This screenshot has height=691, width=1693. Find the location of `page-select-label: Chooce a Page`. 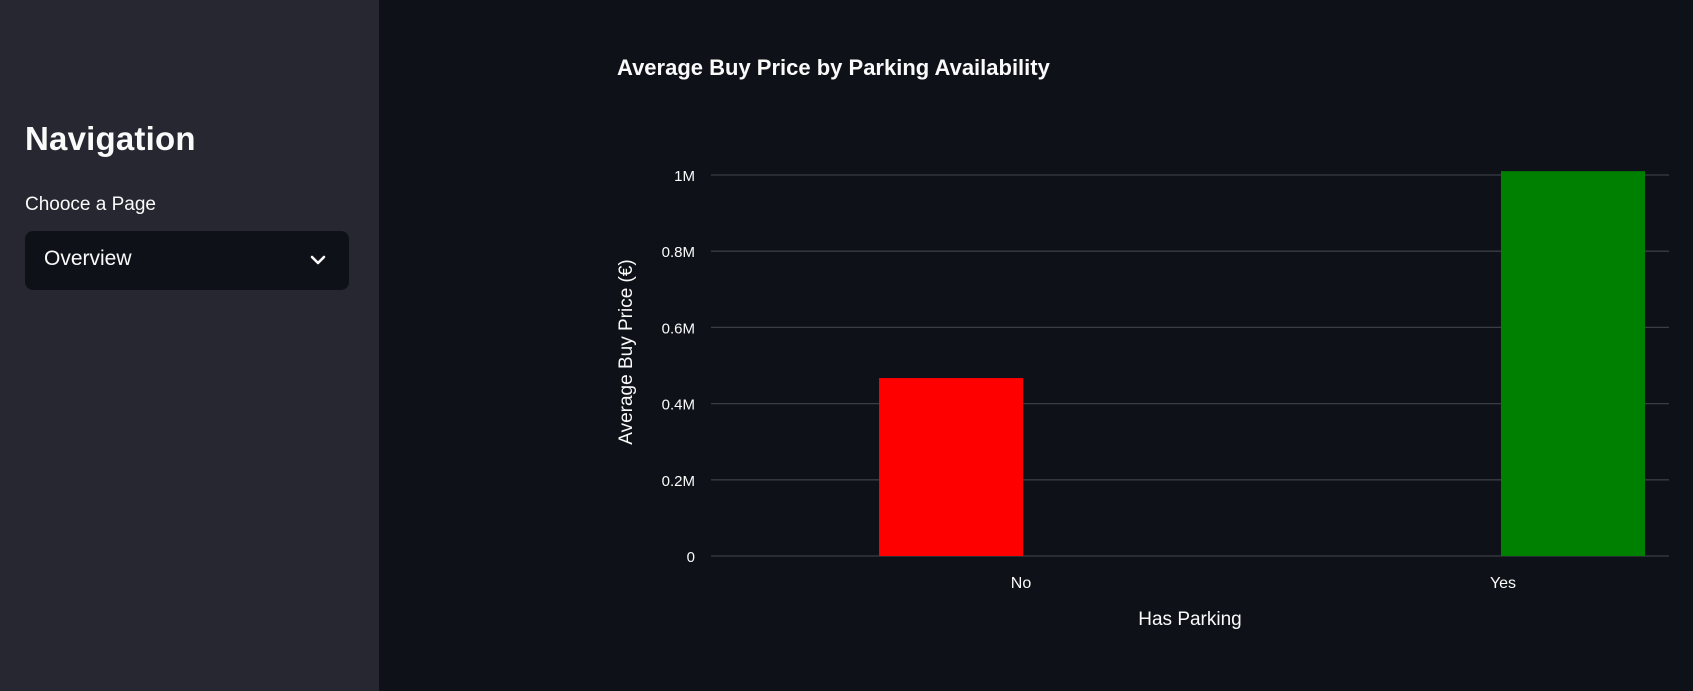

page-select-label: Chooce a Page is located at coordinates (90, 204).